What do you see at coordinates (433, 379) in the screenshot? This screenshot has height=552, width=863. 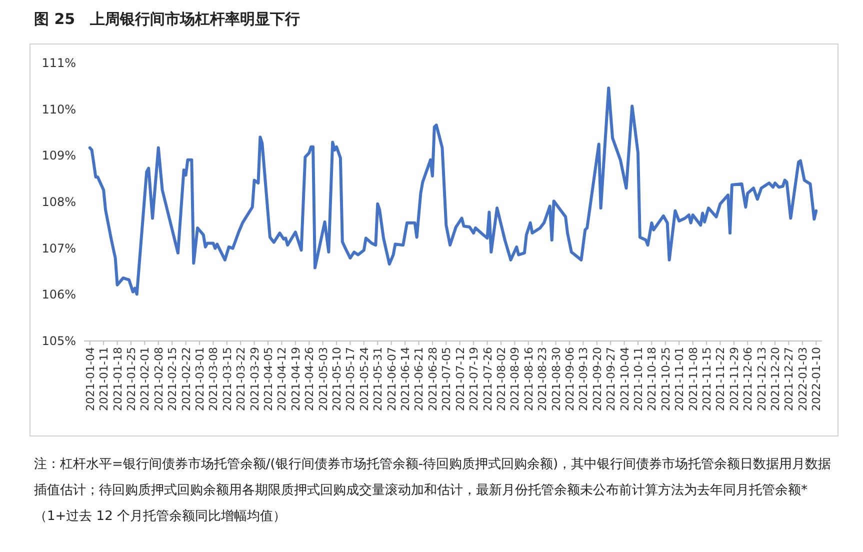 I see `x-tick-label: 2021-06-28` at bounding box center [433, 379].